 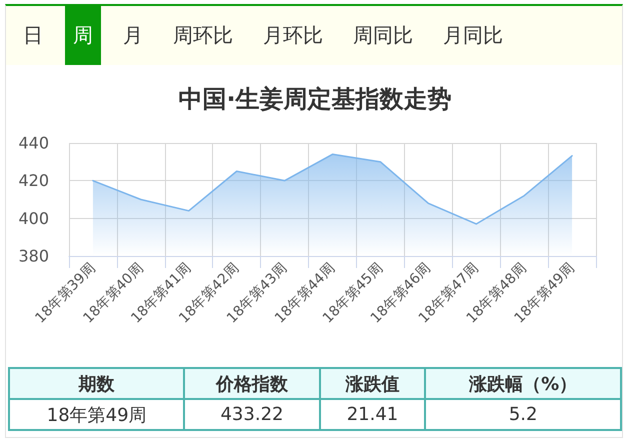 What do you see at coordinates (33, 218) in the screenshot?
I see `y-tick-label: 400` at bounding box center [33, 218].